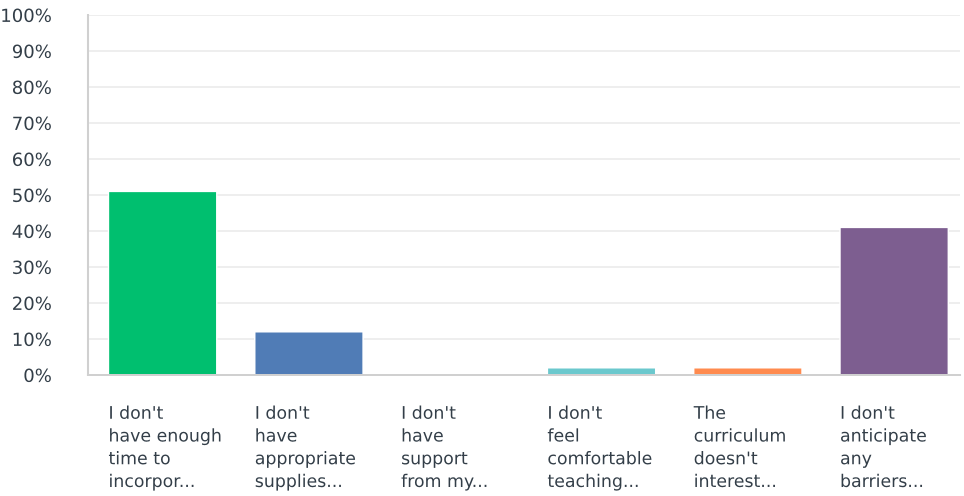 The width and height of the screenshot is (964, 496). Describe the element at coordinates (32, 267) in the screenshot. I see `y-tick-label: 30%` at that location.